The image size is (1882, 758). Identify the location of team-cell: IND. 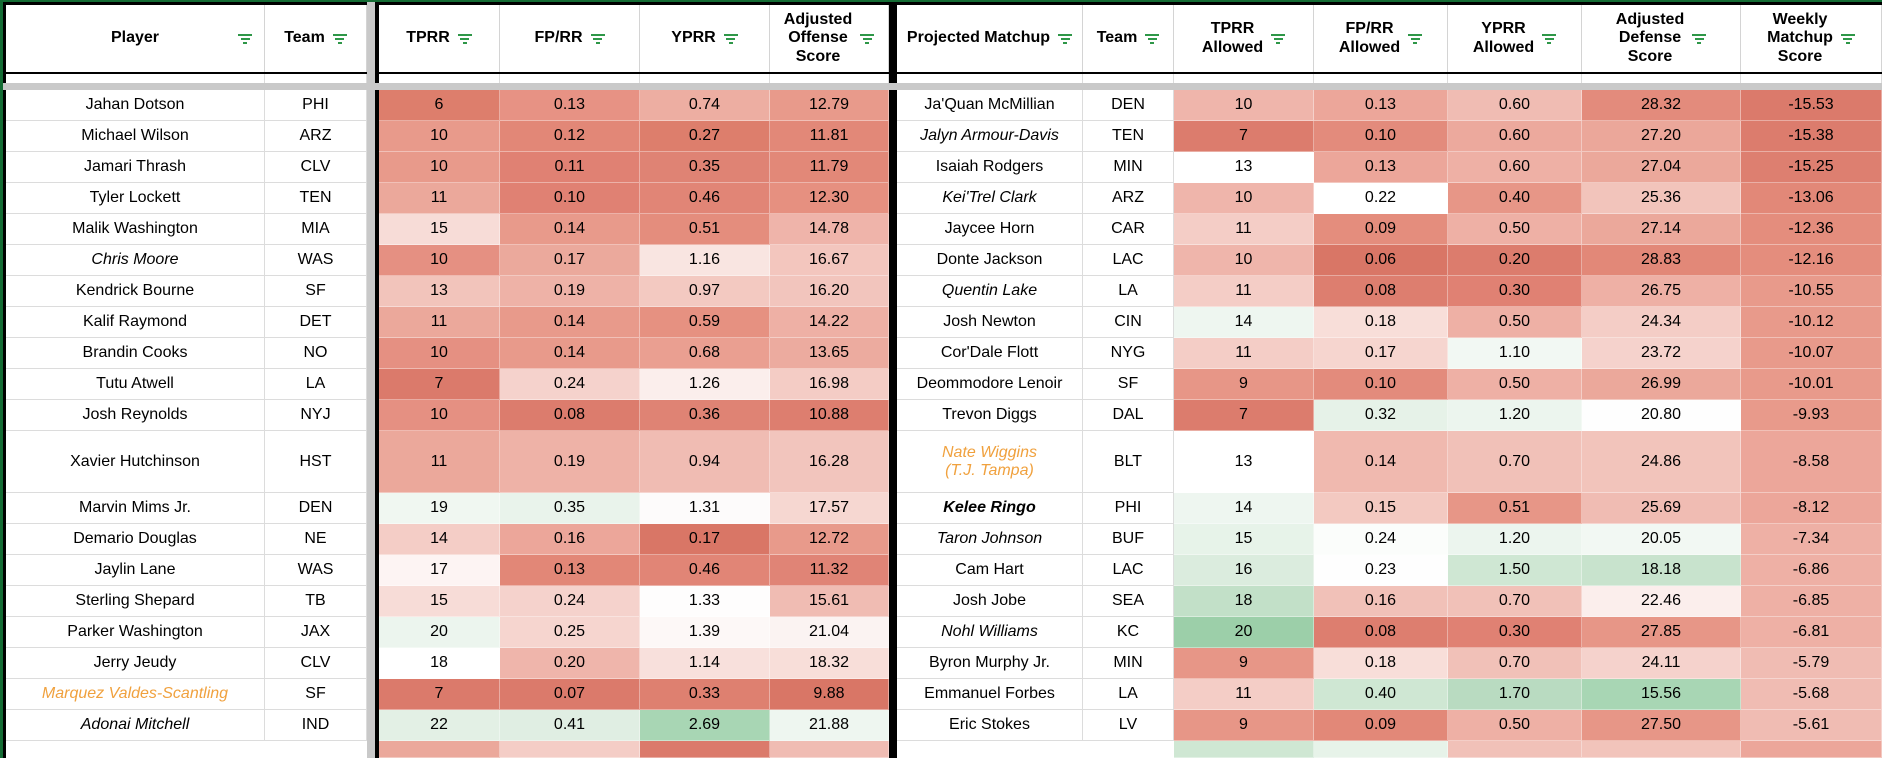
(316, 725).